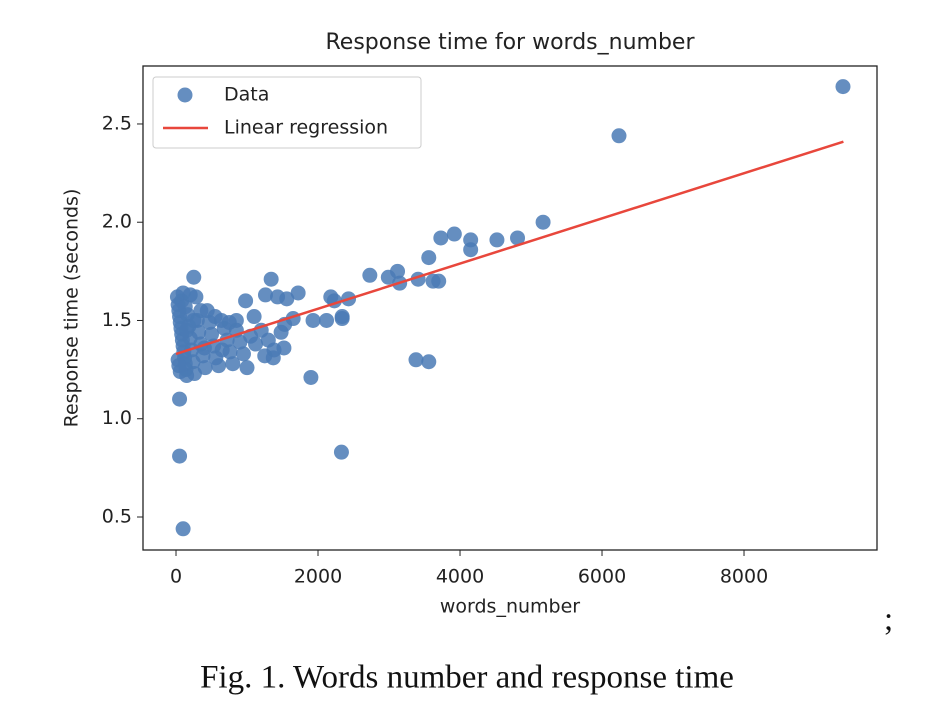 This screenshot has width=933, height=718. Describe the element at coordinates (888, 620) in the screenshot. I see `punctuation: ;` at that location.